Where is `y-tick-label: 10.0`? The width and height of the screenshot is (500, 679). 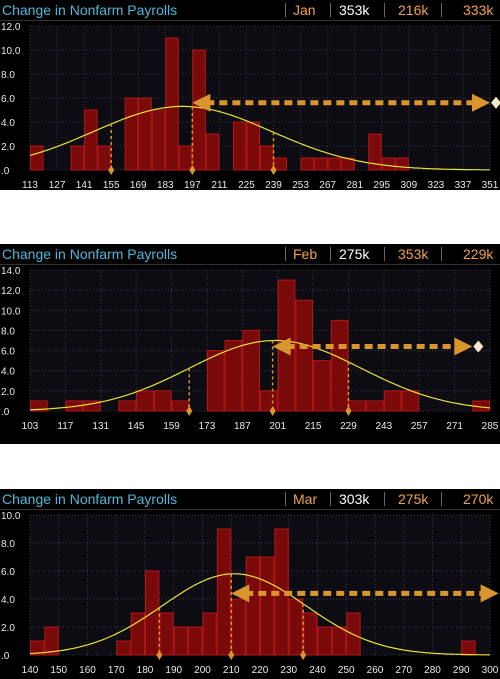
y-tick-label: 10.0 is located at coordinates (11, 51).